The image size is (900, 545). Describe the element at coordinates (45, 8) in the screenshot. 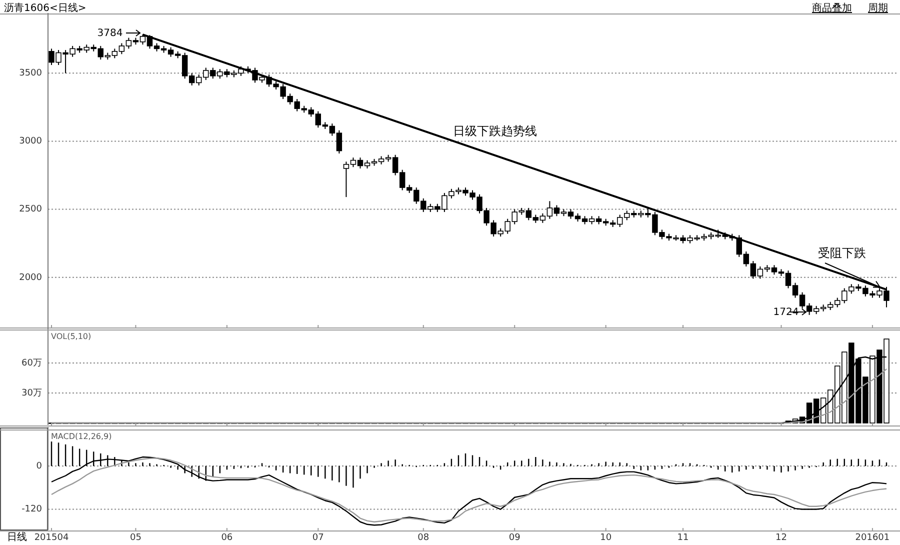

I see `chart-title: 沥青1606<日线>` at that location.